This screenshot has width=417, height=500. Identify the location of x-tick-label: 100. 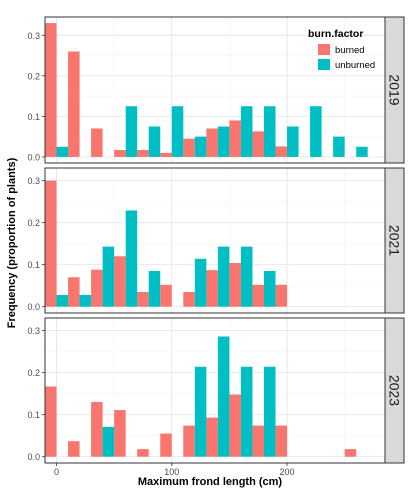
(171, 472).